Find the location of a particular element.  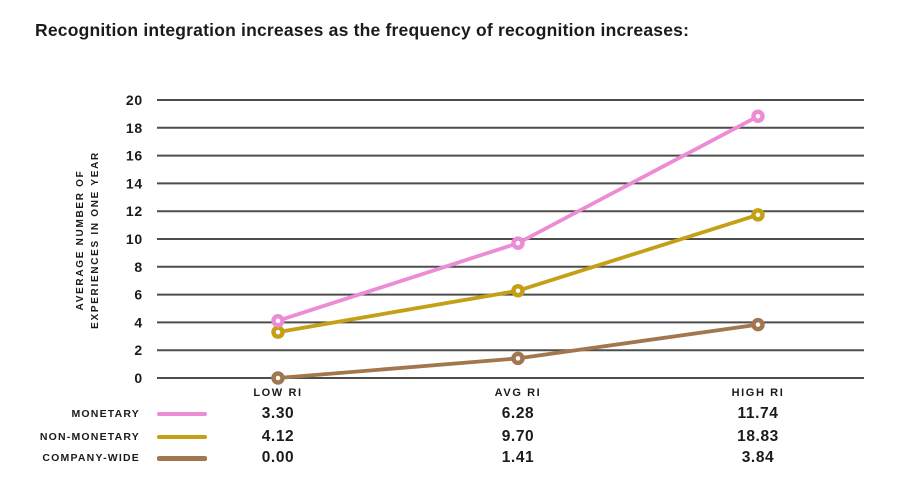

legend-swatch-company-wide is located at coordinates (182, 458).